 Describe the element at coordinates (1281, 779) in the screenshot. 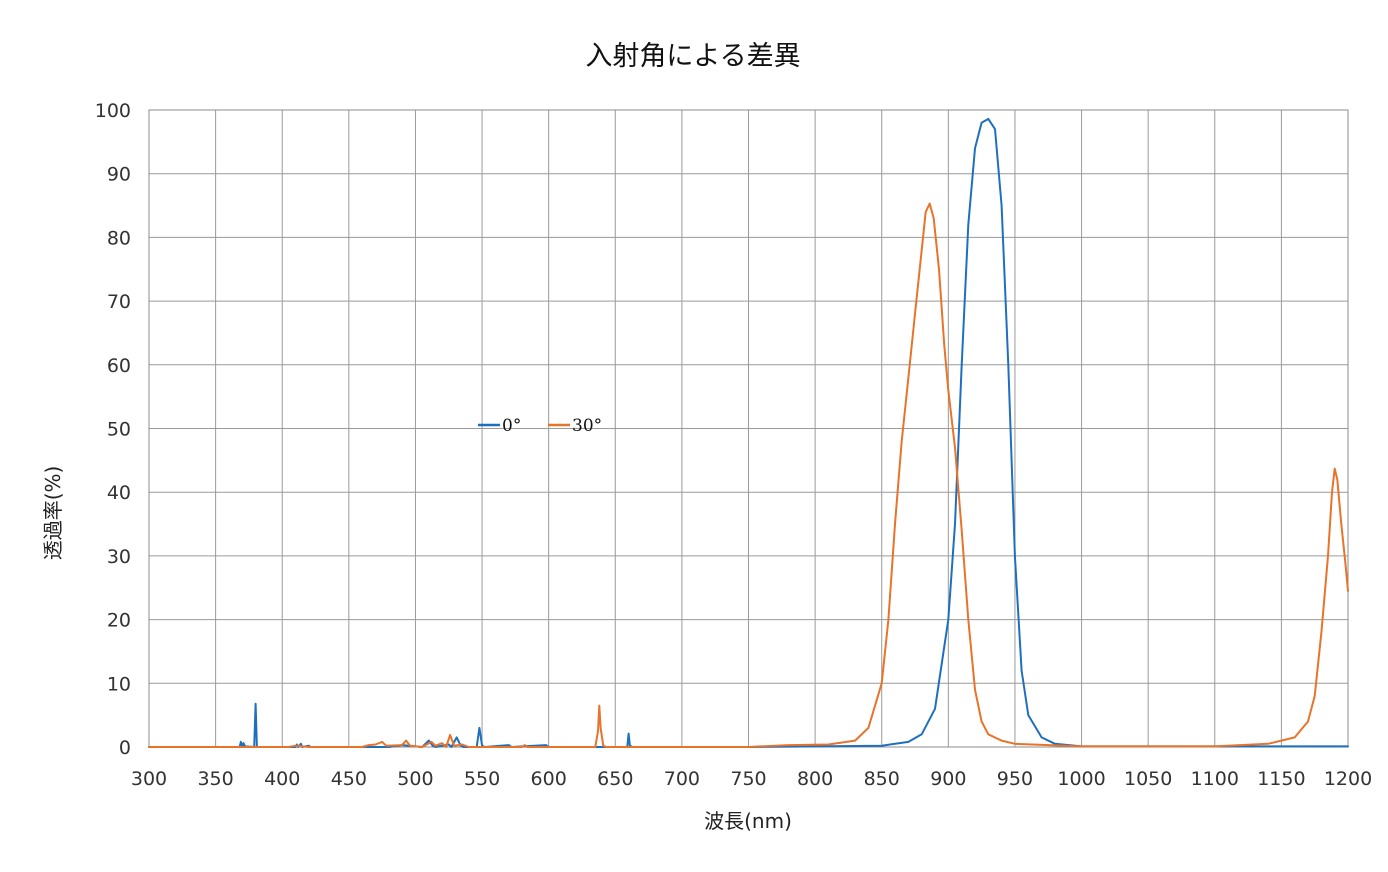

I see `x-tick-label: 1150` at that location.